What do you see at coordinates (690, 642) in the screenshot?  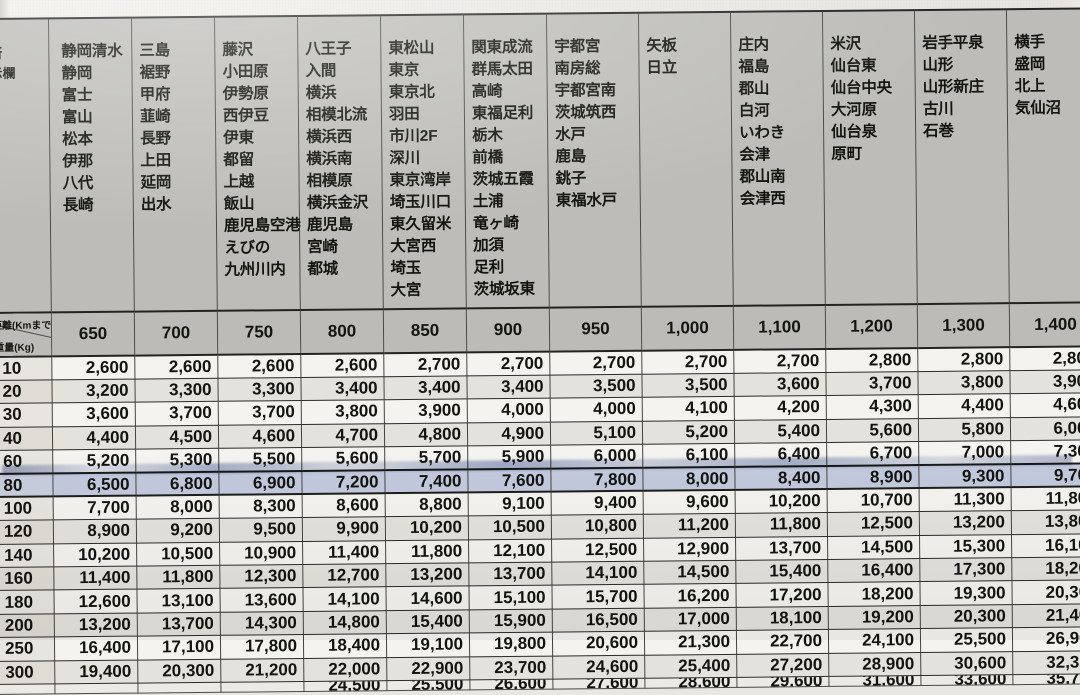 I see `rate-cell: 21,300` at bounding box center [690, 642].